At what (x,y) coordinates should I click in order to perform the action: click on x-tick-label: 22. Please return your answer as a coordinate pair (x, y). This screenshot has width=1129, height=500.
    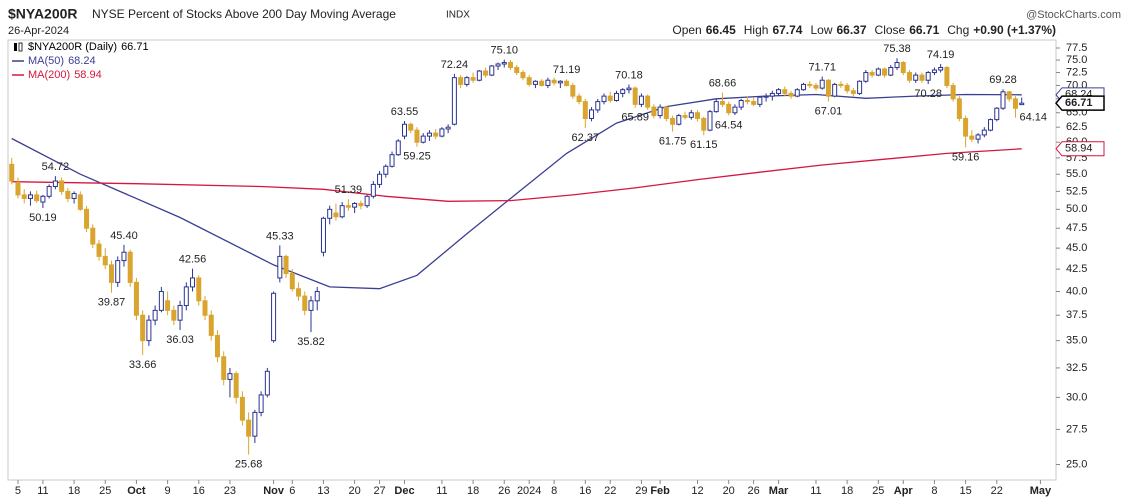
    Looking at the image, I should click on (997, 491).